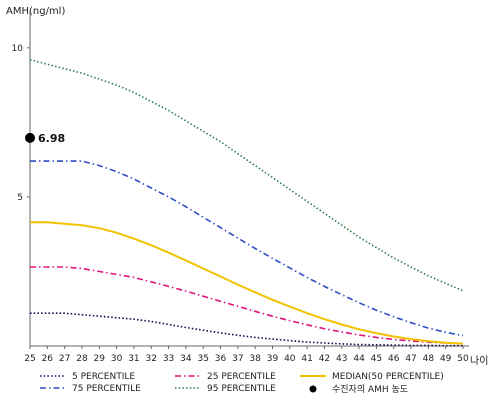 This screenshot has width=500, height=400. Describe the element at coordinates (241, 389) in the screenshot. I see `legend-label: 95 PERCENTILE` at that location.